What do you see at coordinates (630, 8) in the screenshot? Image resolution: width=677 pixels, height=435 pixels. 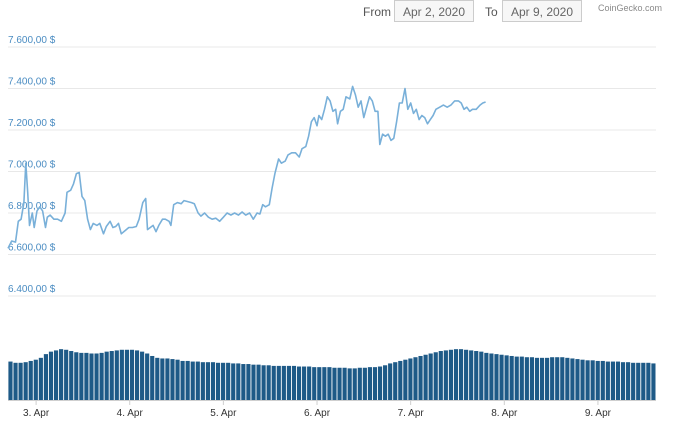 I see `credits-link: CoinGecko.com` at bounding box center [630, 8].